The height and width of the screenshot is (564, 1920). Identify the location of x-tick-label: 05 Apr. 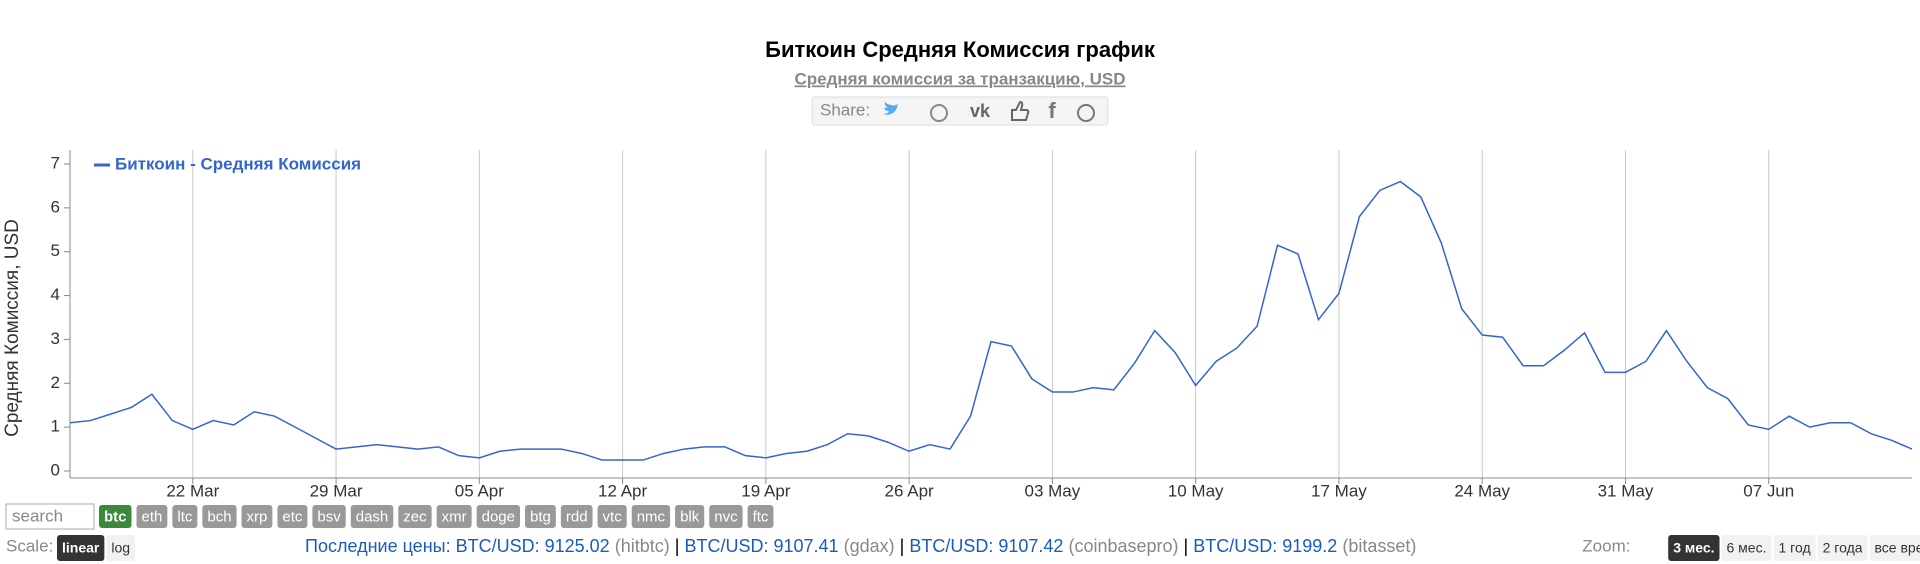
(479, 490).